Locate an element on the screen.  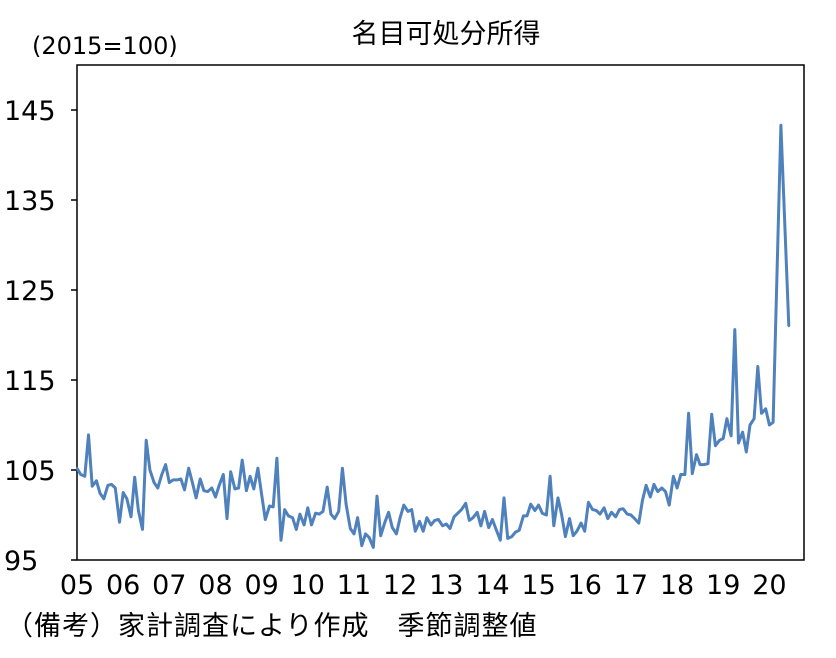
x-axis: 05 06 07 08 09 10 11 12 13 14 15 16 17 18 19 20 is located at coordinates (423, 585).